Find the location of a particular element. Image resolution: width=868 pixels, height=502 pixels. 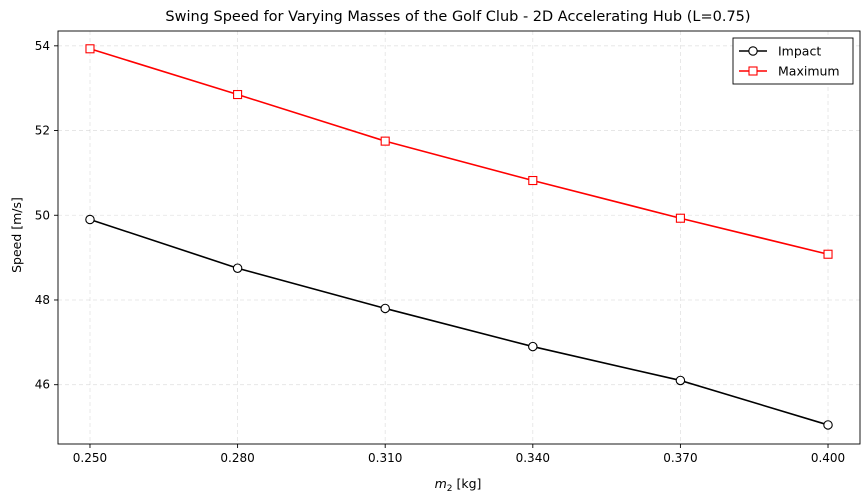

y-axis-label: Speed [m/s] is located at coordinates (16, 235).